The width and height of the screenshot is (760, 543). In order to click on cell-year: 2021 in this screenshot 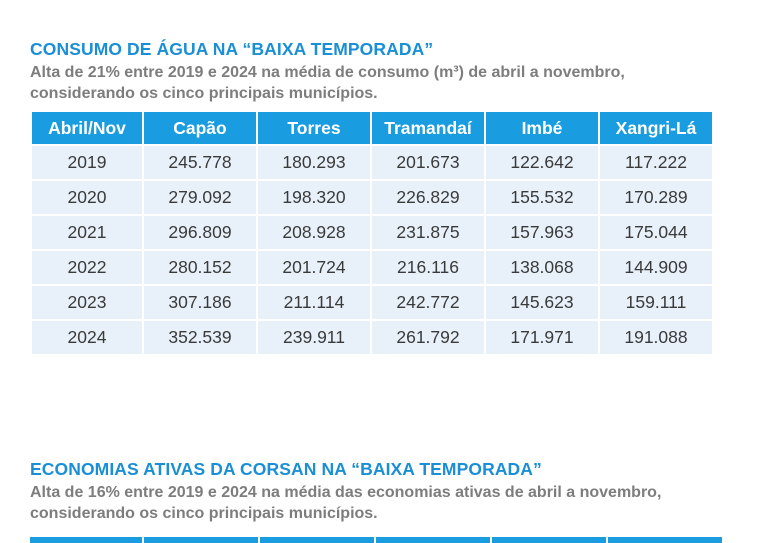, I will do `click(87, 232)`.